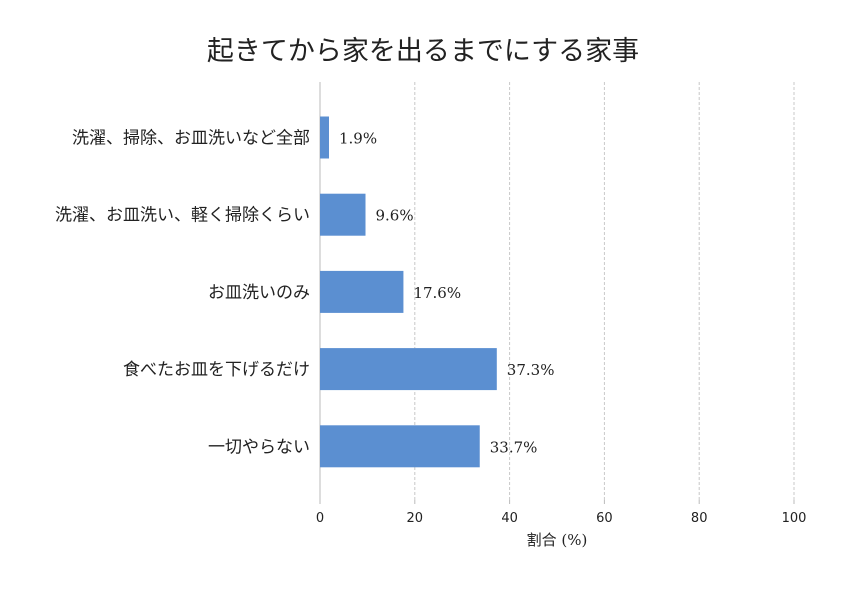 The image size is (846, 593). What do you see at coordinates (531, 370) in the screenshot?
I see `value-label: 37.3%` at bounding box center [531, 370].